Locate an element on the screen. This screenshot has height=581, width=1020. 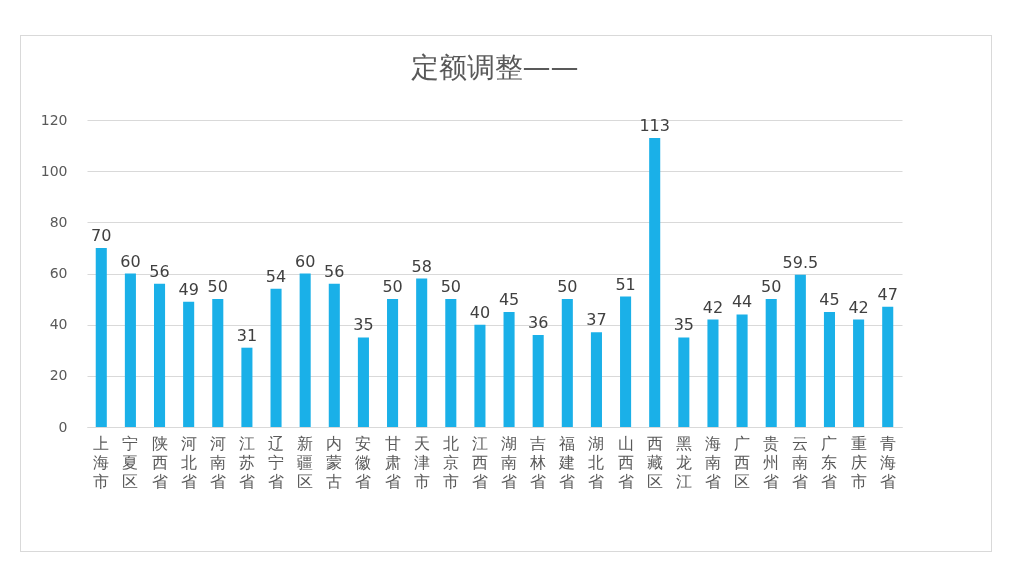
x-tick-label: 青海省 is located at coordinates (887, 462).